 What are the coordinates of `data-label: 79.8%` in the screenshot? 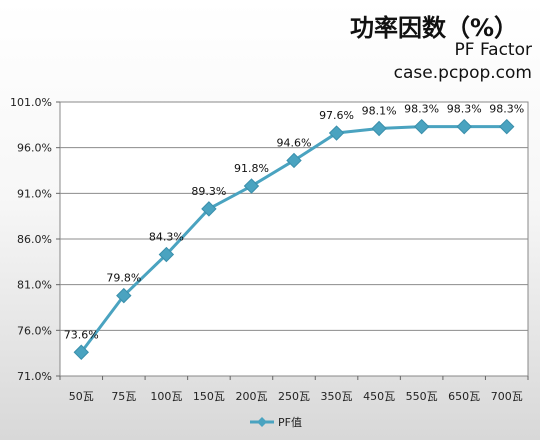 It's located at (123, 278).